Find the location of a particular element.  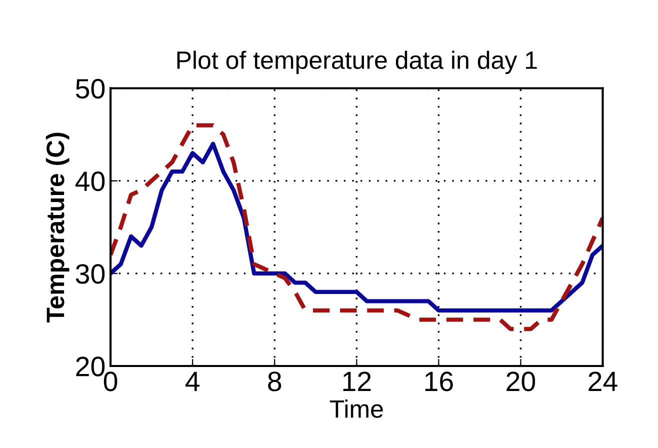

x-tick-label: 4 is located at coordinates (192, 382).